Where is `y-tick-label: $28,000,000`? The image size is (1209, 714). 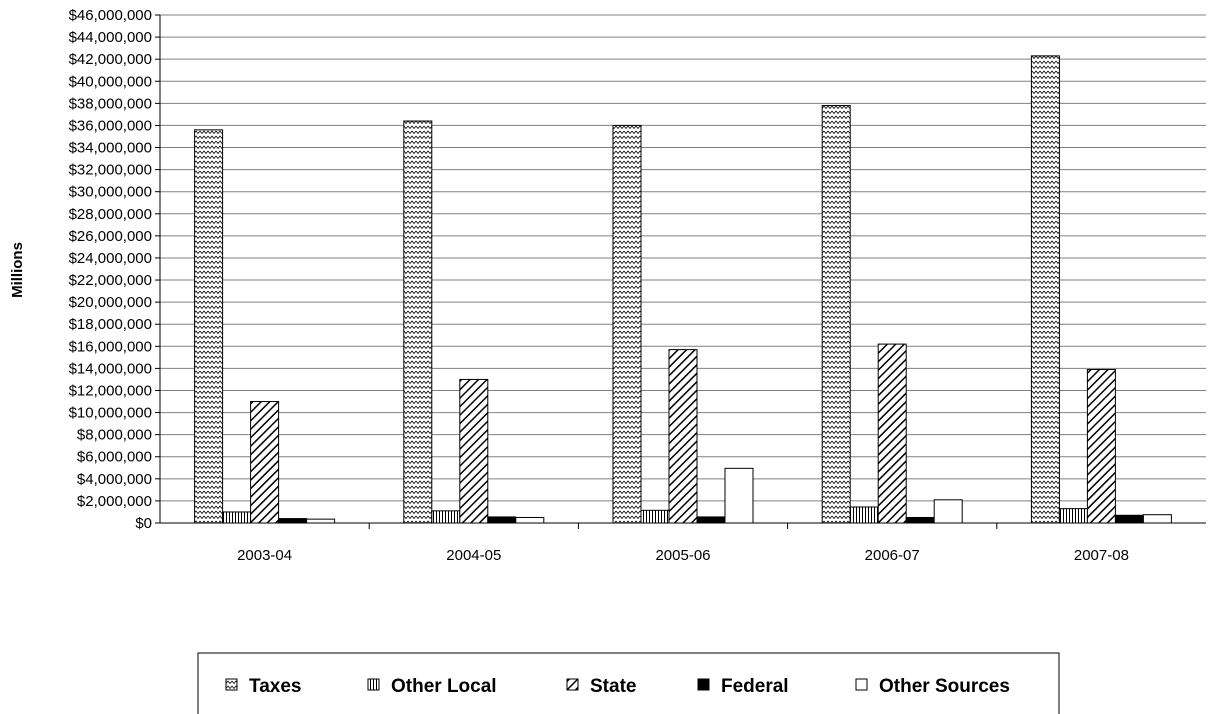 y-tick-label: $28,000,000 is located at coordinates (110, 214).